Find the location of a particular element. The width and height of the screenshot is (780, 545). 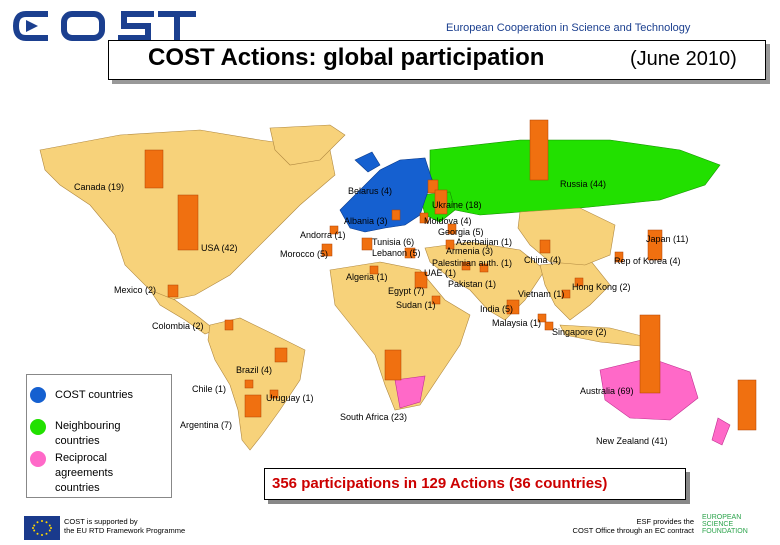

bar-tunisia is located at coordinates (367, 244).